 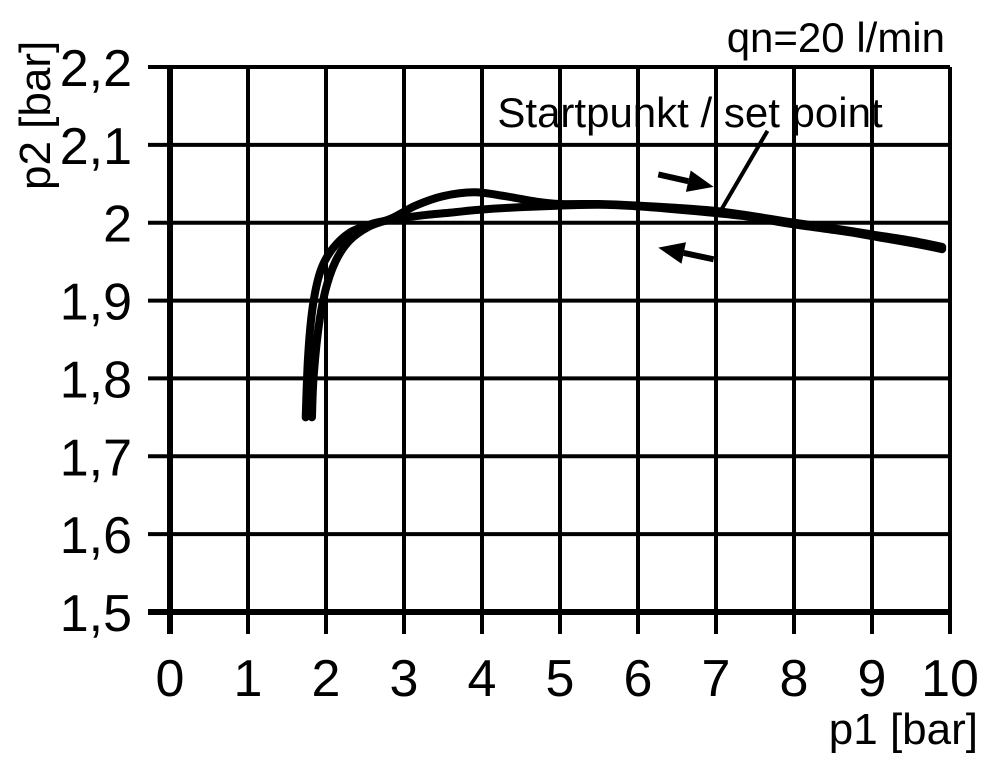 I want to click on annotations, so click(x=713, y=196).